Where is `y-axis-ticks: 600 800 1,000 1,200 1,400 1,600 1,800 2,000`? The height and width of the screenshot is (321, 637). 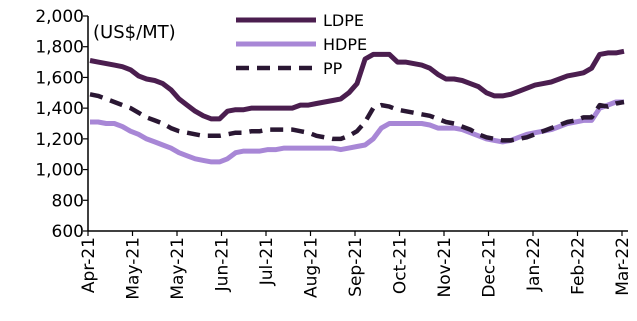 y-axis-ticks: 600 800 1,000 1,200 1,400 1,600 1,800 2,000 is located at coordinates (61, 124).